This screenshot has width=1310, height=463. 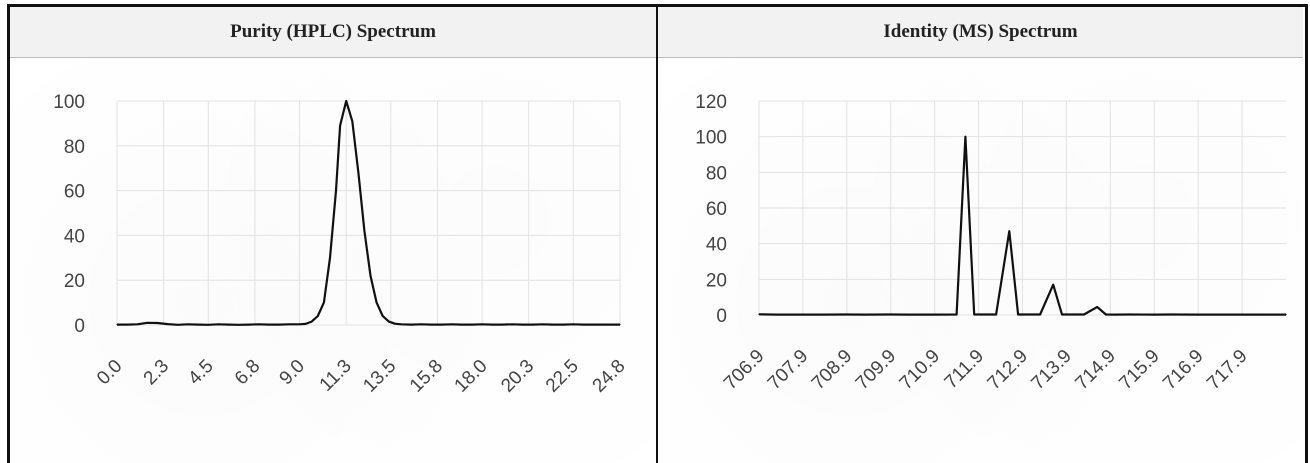 What do you see at coordinates (426, 376) in the screenshot?
I see `x-tick-label: 15.8` at bounding box center [426, 376].